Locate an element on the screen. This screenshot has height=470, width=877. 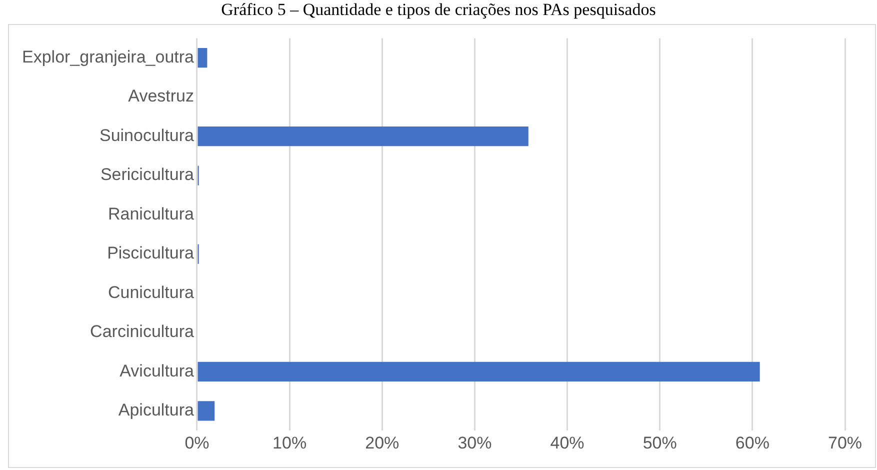
x-tick-label: 30% is located at coordinates (475, 442).